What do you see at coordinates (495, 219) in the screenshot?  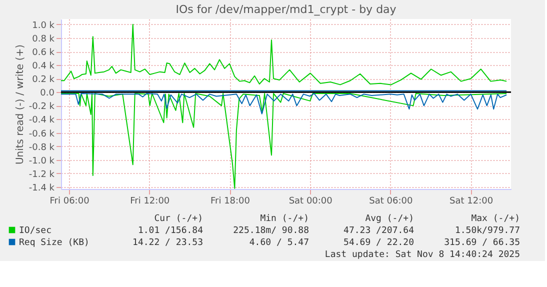 I see `text: Max (-/+)` at bounding box center [495, 219].